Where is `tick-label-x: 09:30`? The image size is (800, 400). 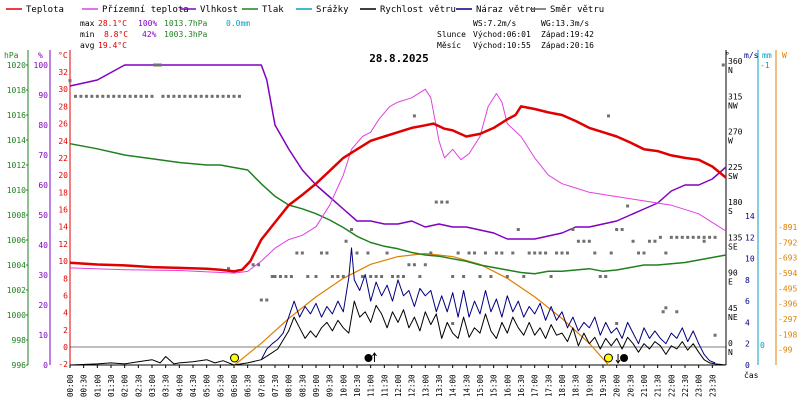
tick-label-x: 09:30 is located at coordinates (330, 385).